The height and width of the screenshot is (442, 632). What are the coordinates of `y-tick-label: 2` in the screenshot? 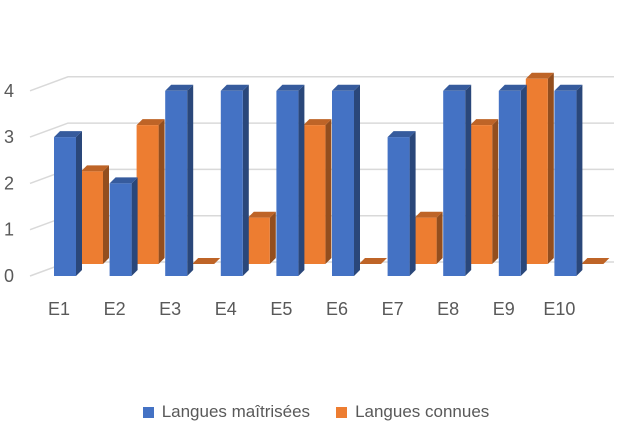 It's located at (9, 183).